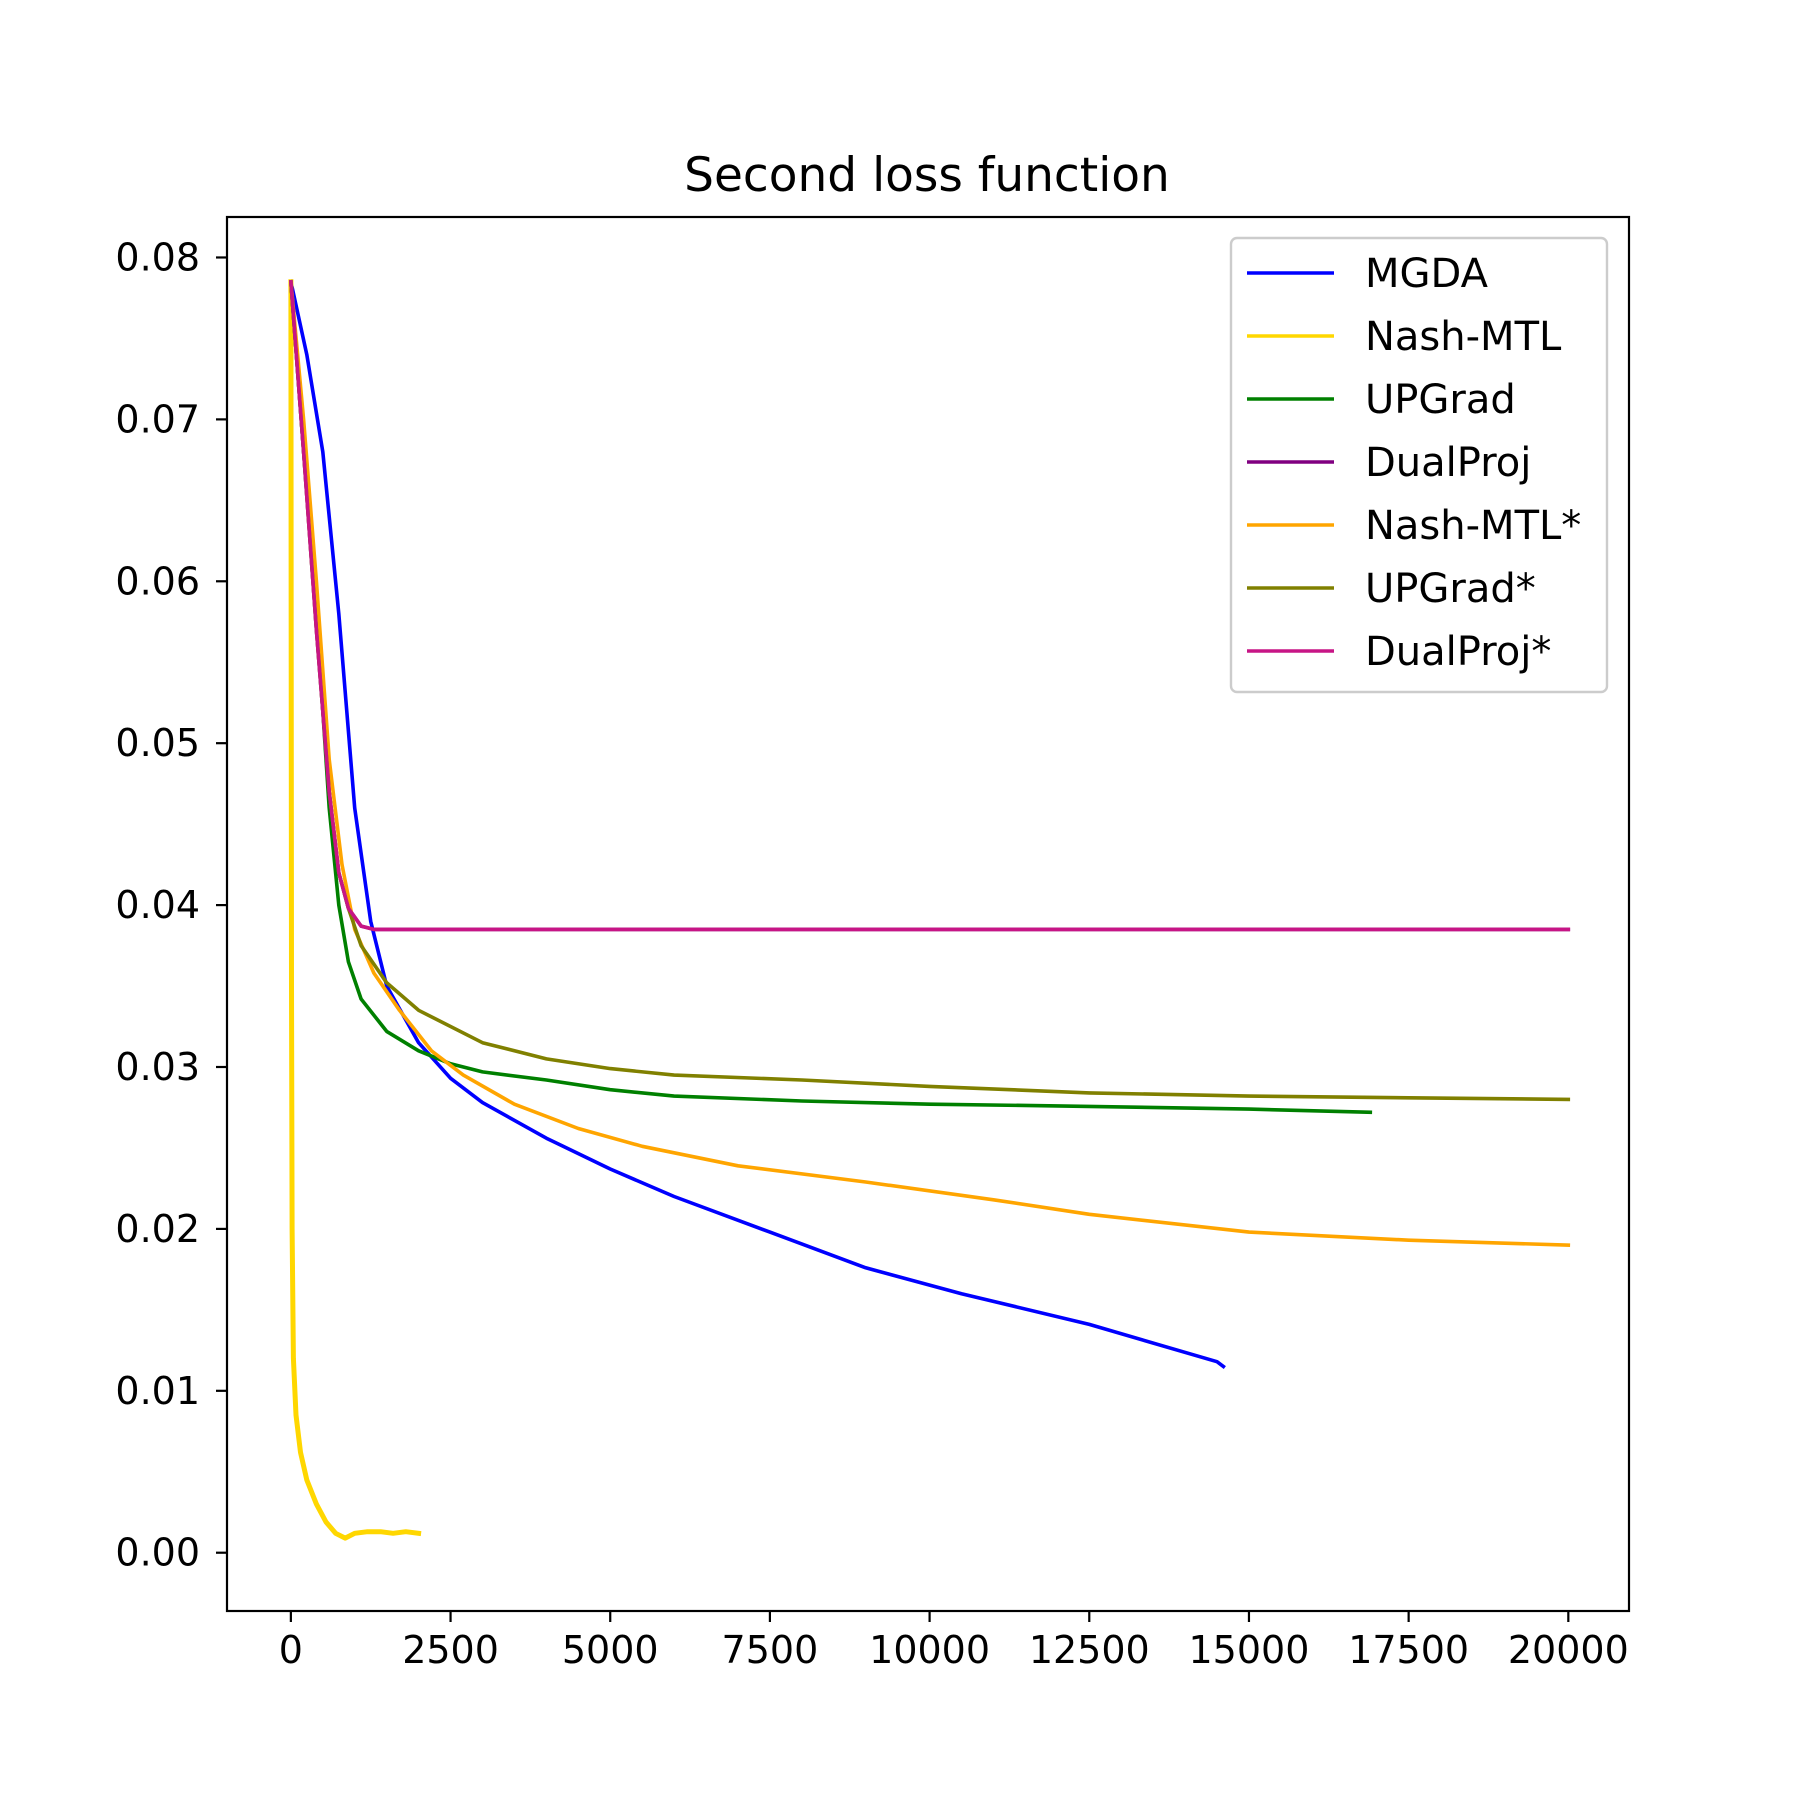 This screenshot has width=1800, height=1800. I want to click on y-tick-label: 0.07, so click(157, 419).